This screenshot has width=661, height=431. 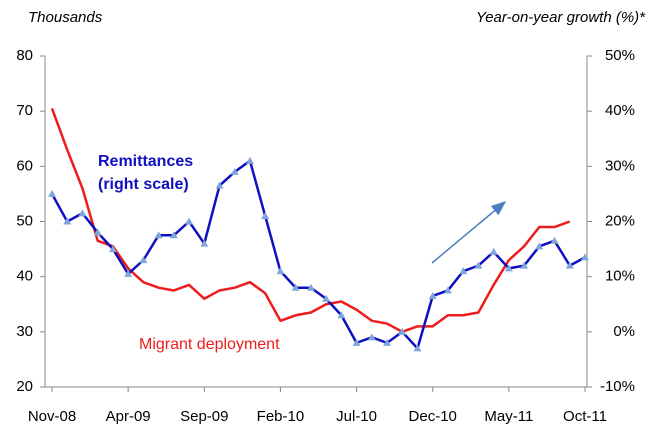 What do you see at coordinates (561, 17) in the screenshot?
I see `y2-axis-title: Year-on-year growth (%)*` at bounding box center [561, 17].